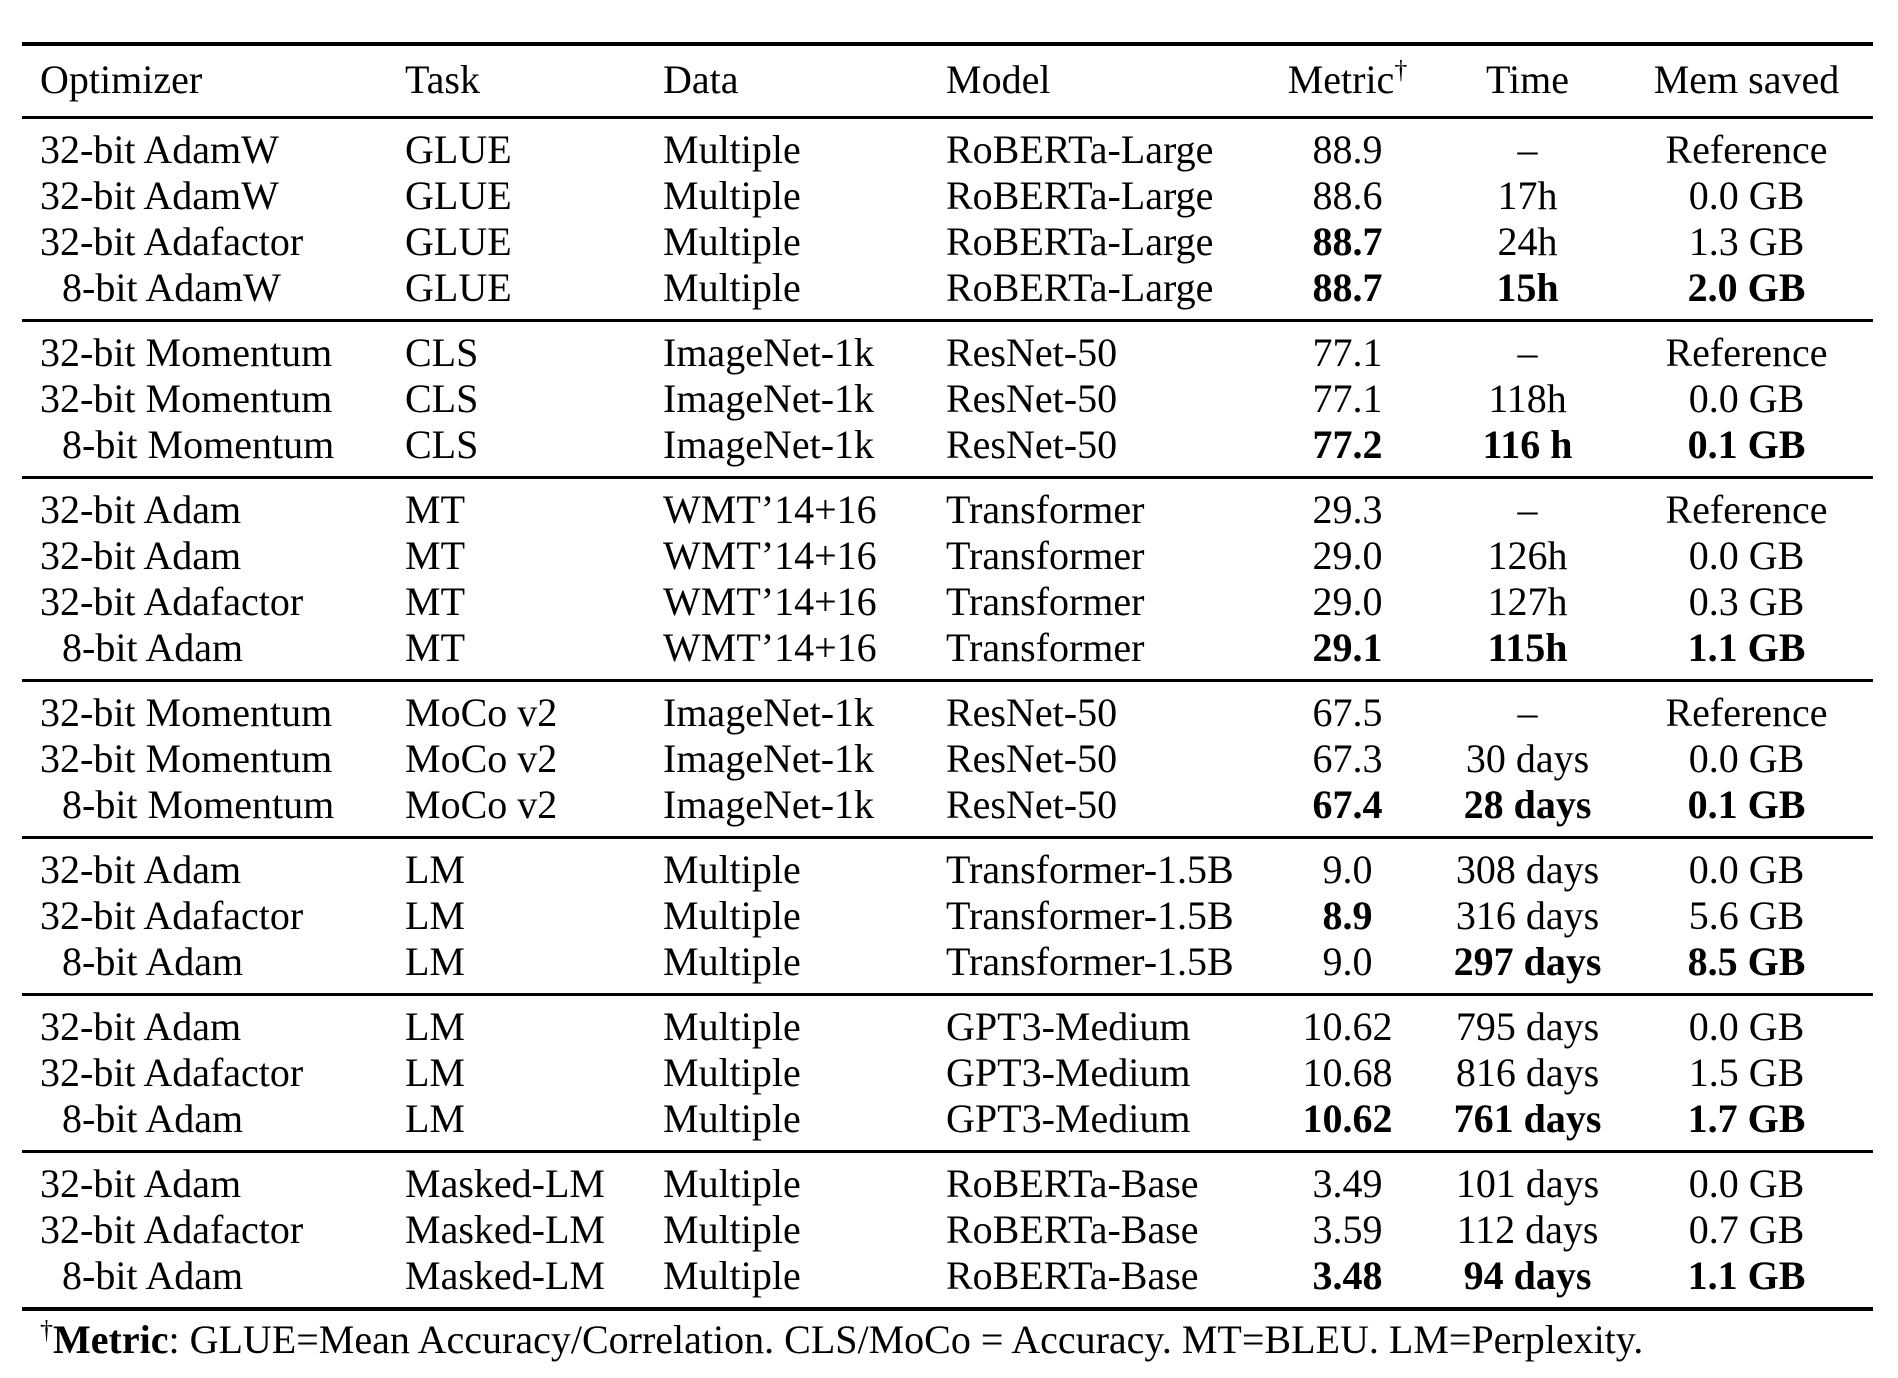  Describe the element at coordinates (1347, 647) in the screenshot. I see `cell-metric: 29.1` at that location.